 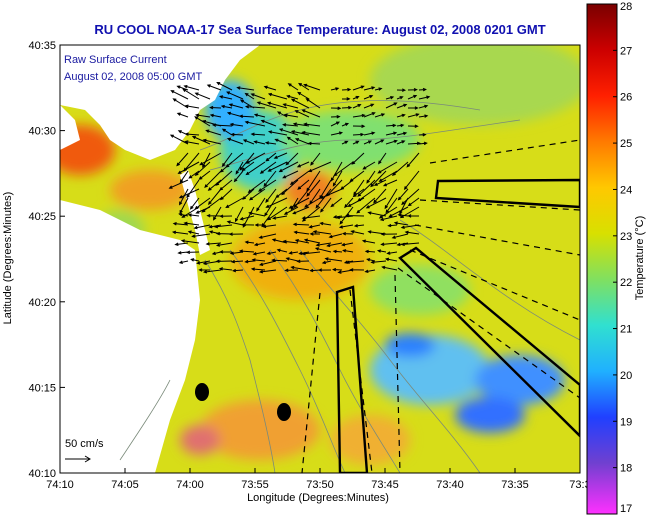 What do you see at coordinates (626, 469) in the screenshot?
I see `colorbar-tick-label: 18` at bounding box center [626, 469].